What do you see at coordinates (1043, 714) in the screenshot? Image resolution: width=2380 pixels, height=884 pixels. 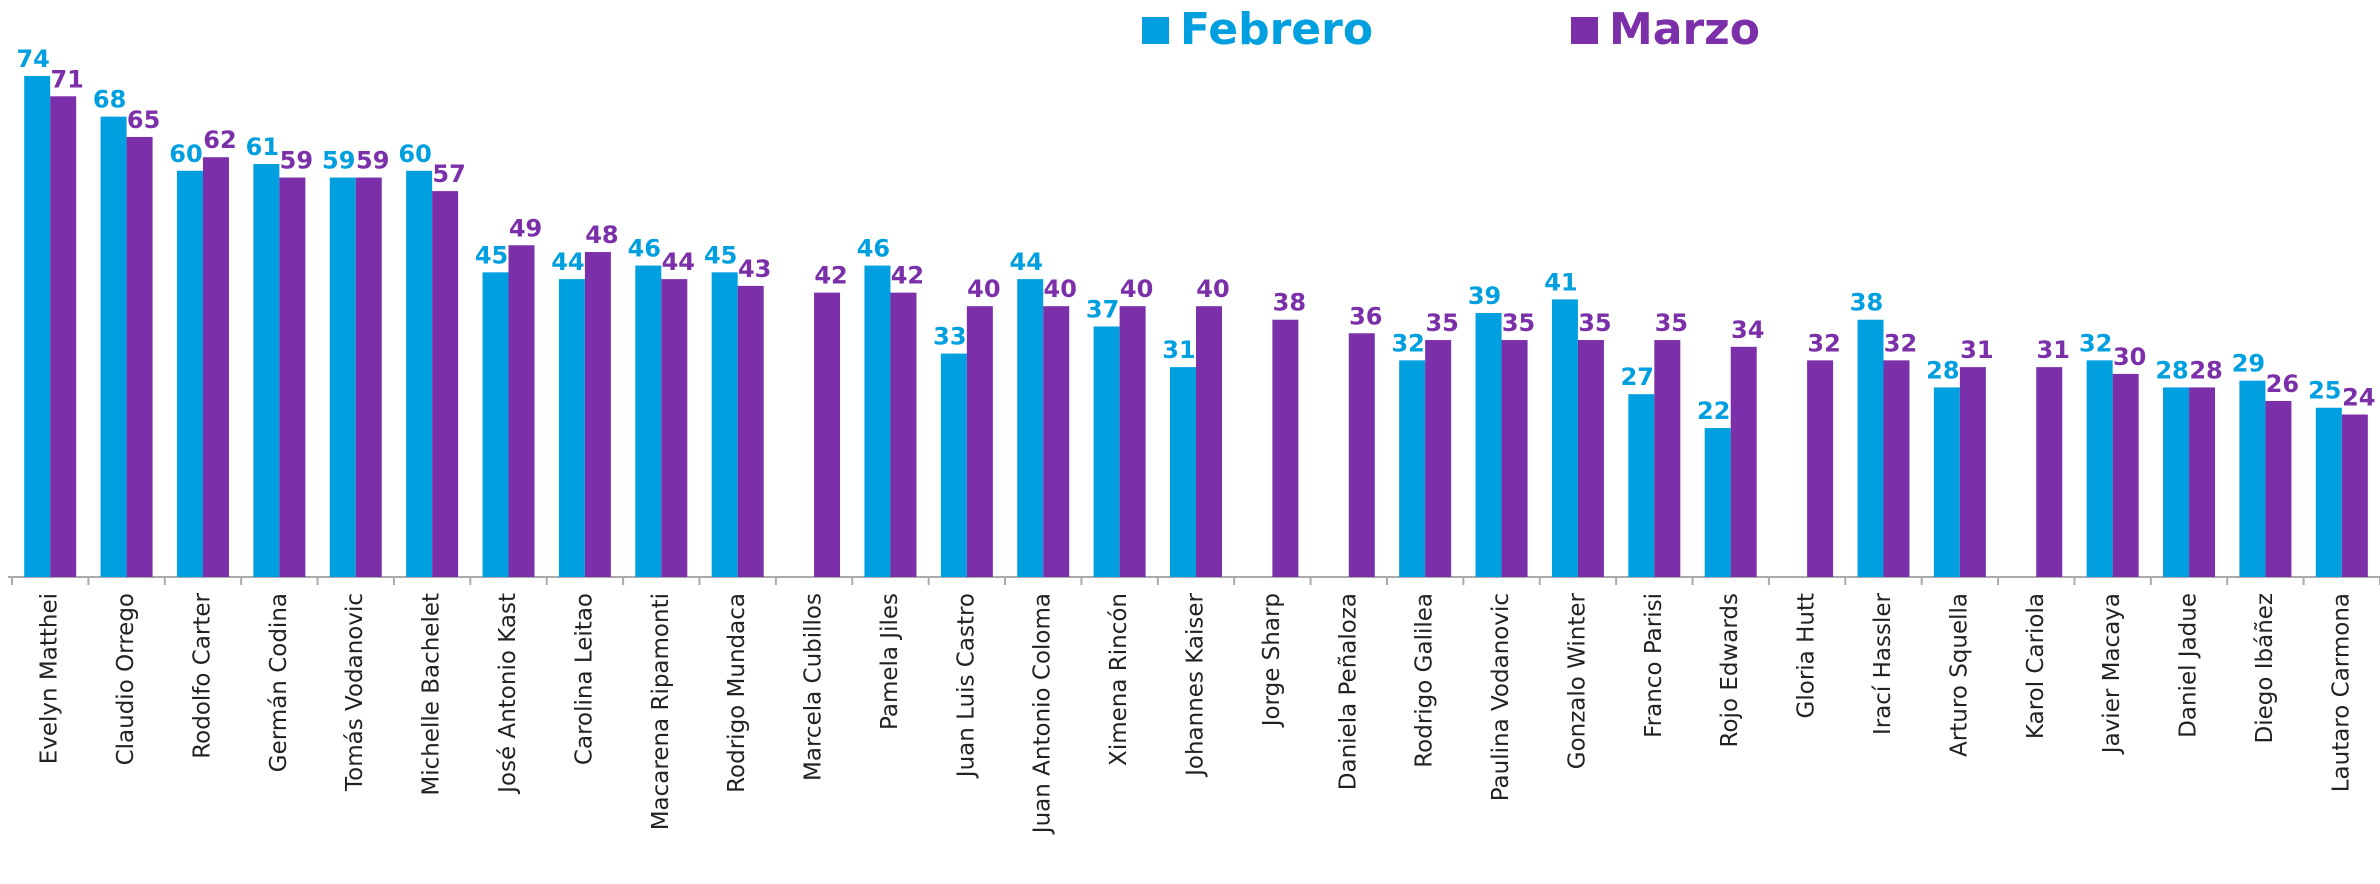 I see `x-tick-label: Juan Antonio Coloma` at bounding box center [1043, 714].